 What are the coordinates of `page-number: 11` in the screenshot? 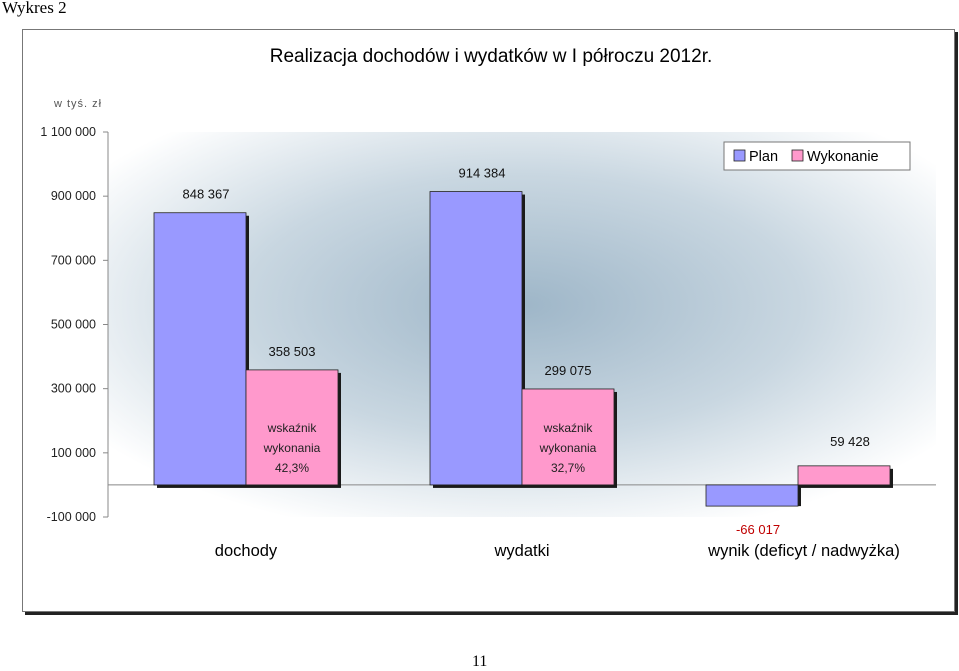 It's located at (480, 661).